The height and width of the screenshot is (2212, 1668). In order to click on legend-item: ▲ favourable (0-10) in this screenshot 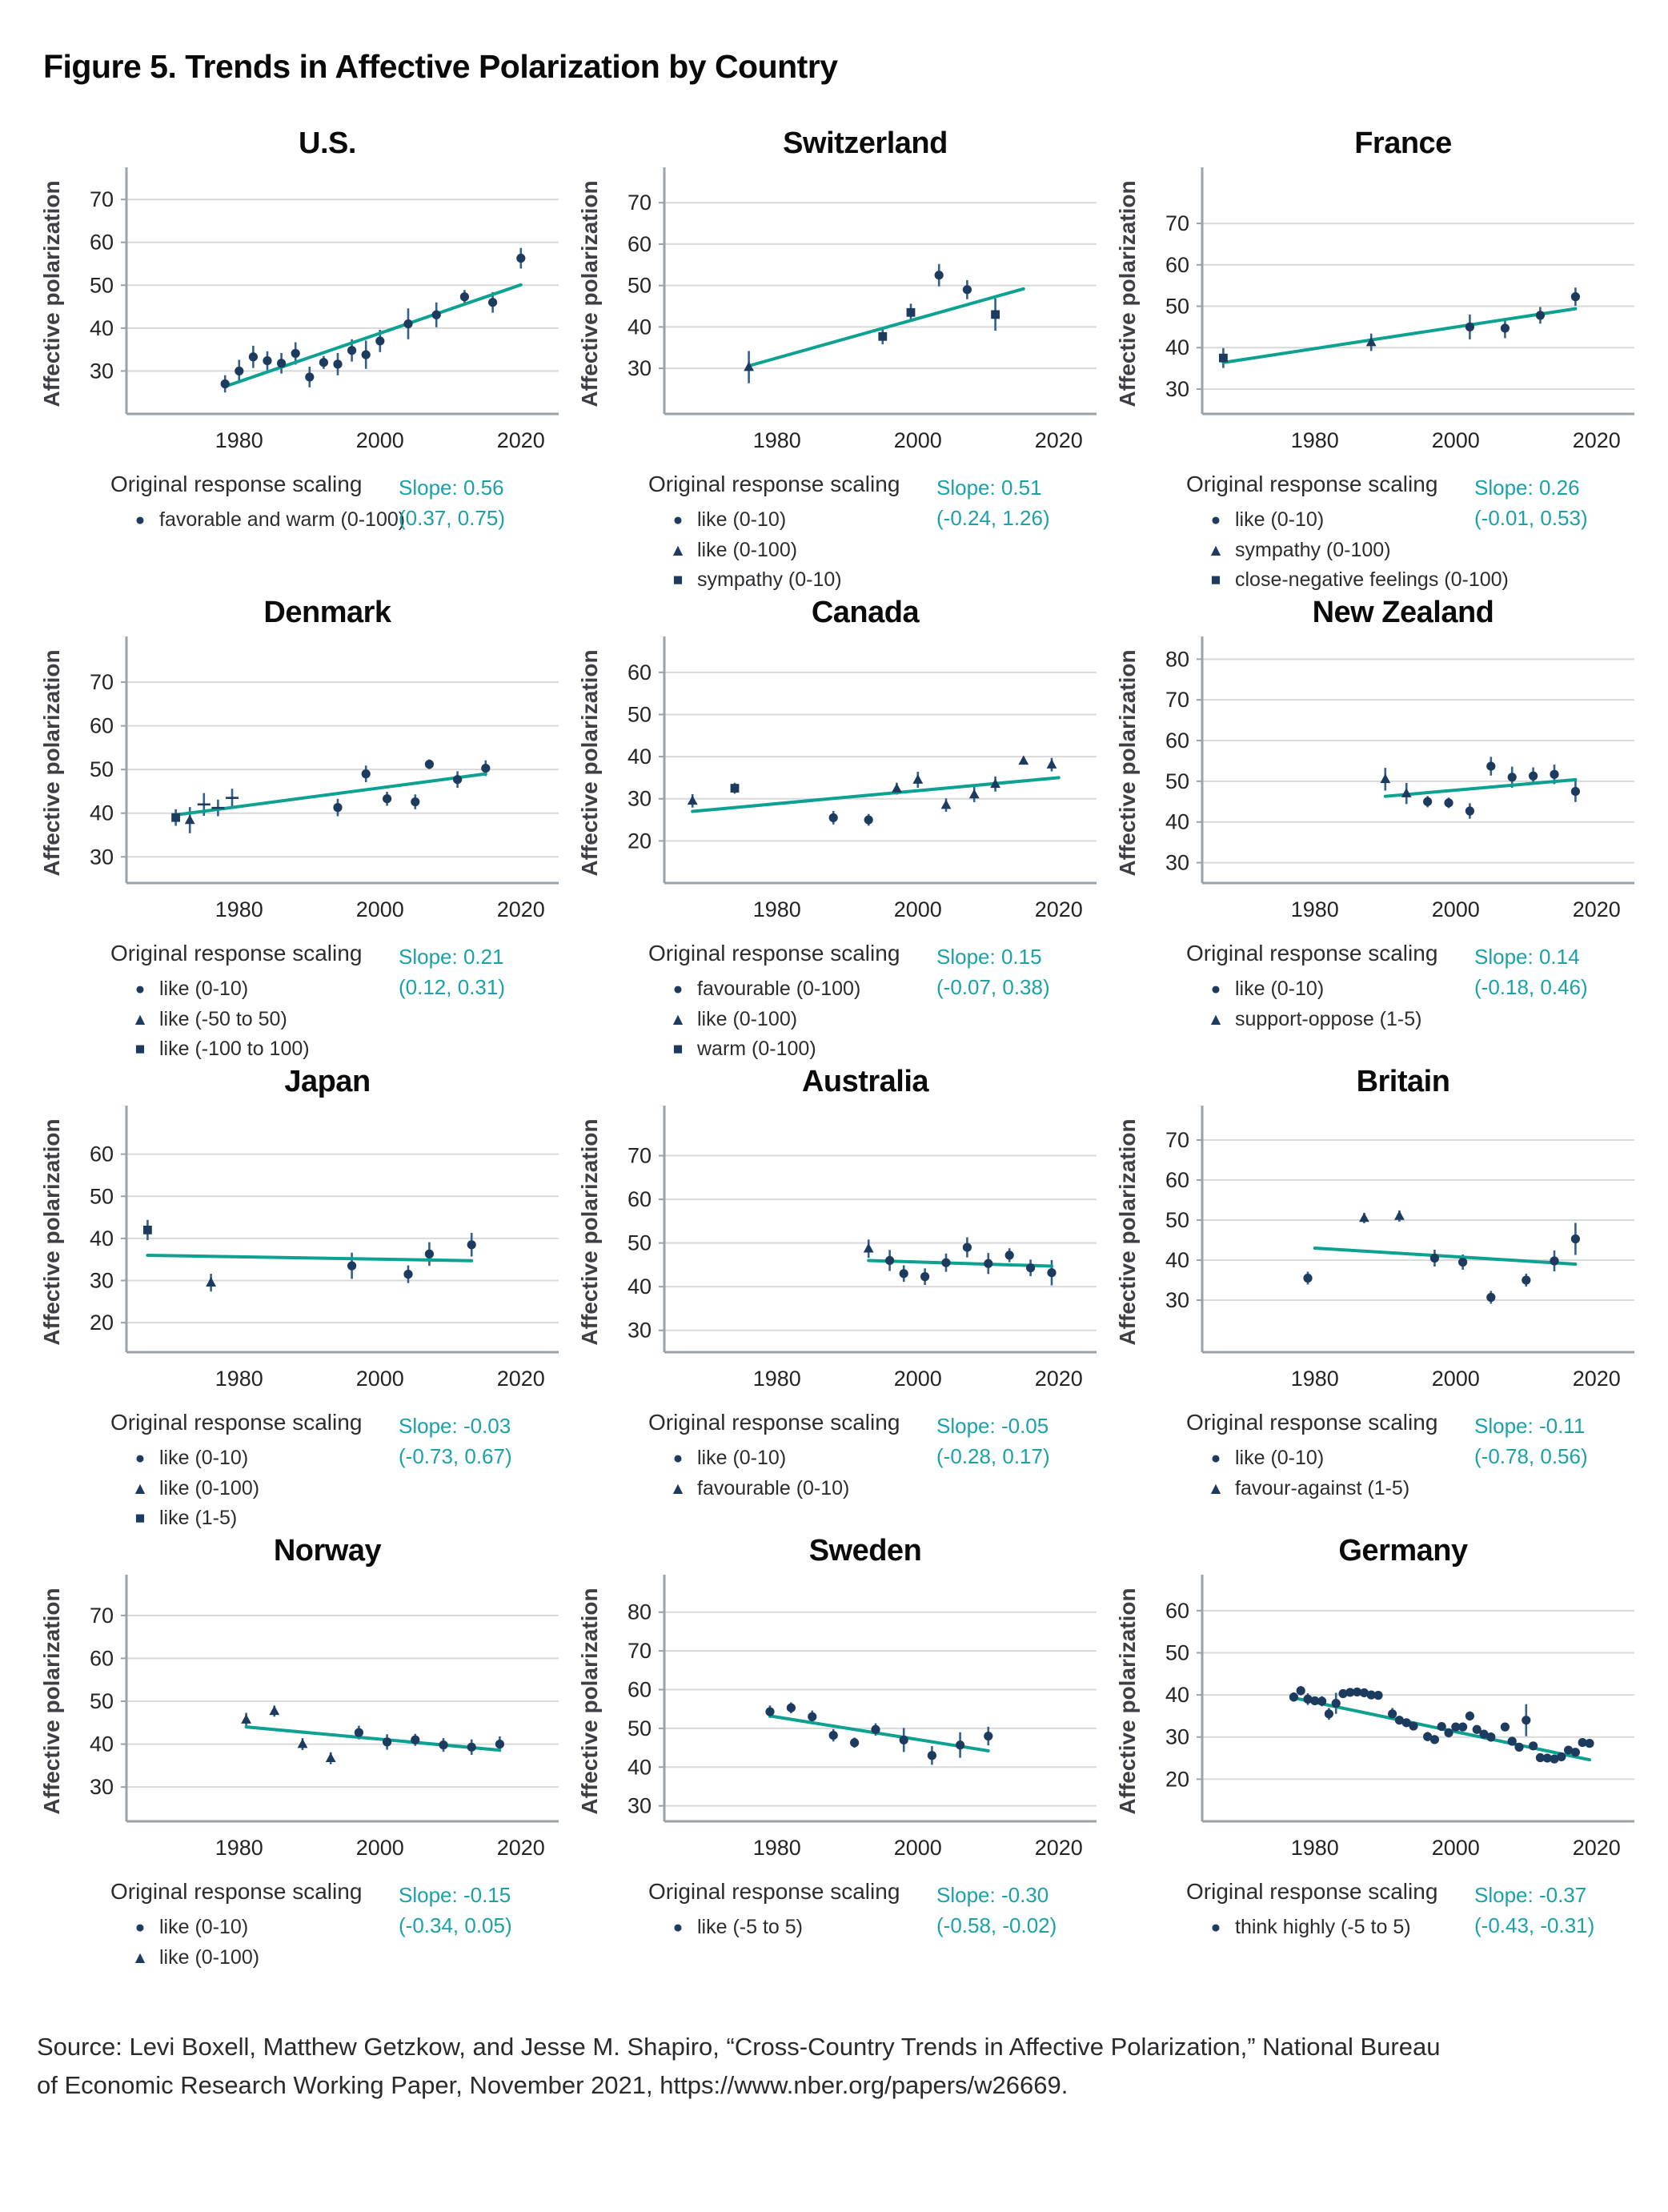, I will do `click(884, 1489)`.